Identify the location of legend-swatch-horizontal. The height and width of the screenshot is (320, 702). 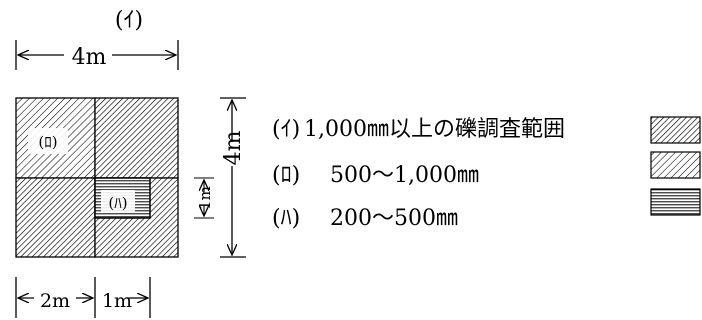
(675, 202).